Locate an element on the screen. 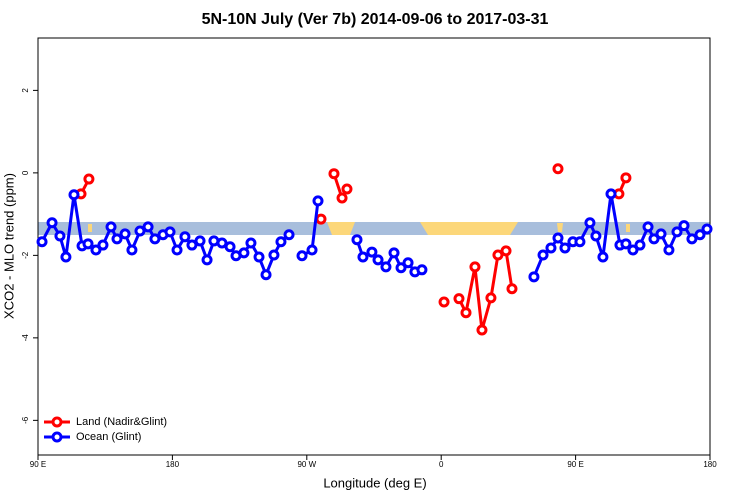  y-tick-label: 2 is located at coordinates (25, 90).